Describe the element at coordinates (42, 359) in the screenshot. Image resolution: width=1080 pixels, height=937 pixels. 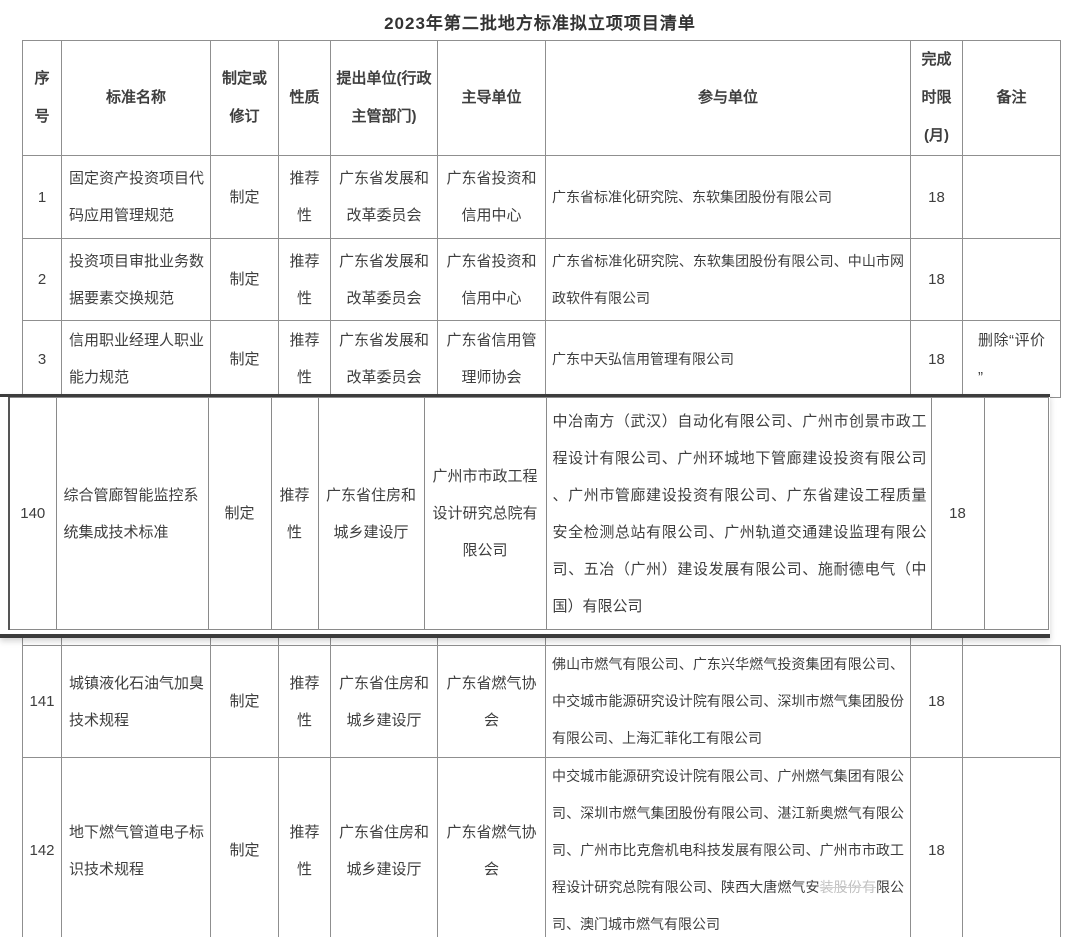
I see `cell-no: 3` at that location.